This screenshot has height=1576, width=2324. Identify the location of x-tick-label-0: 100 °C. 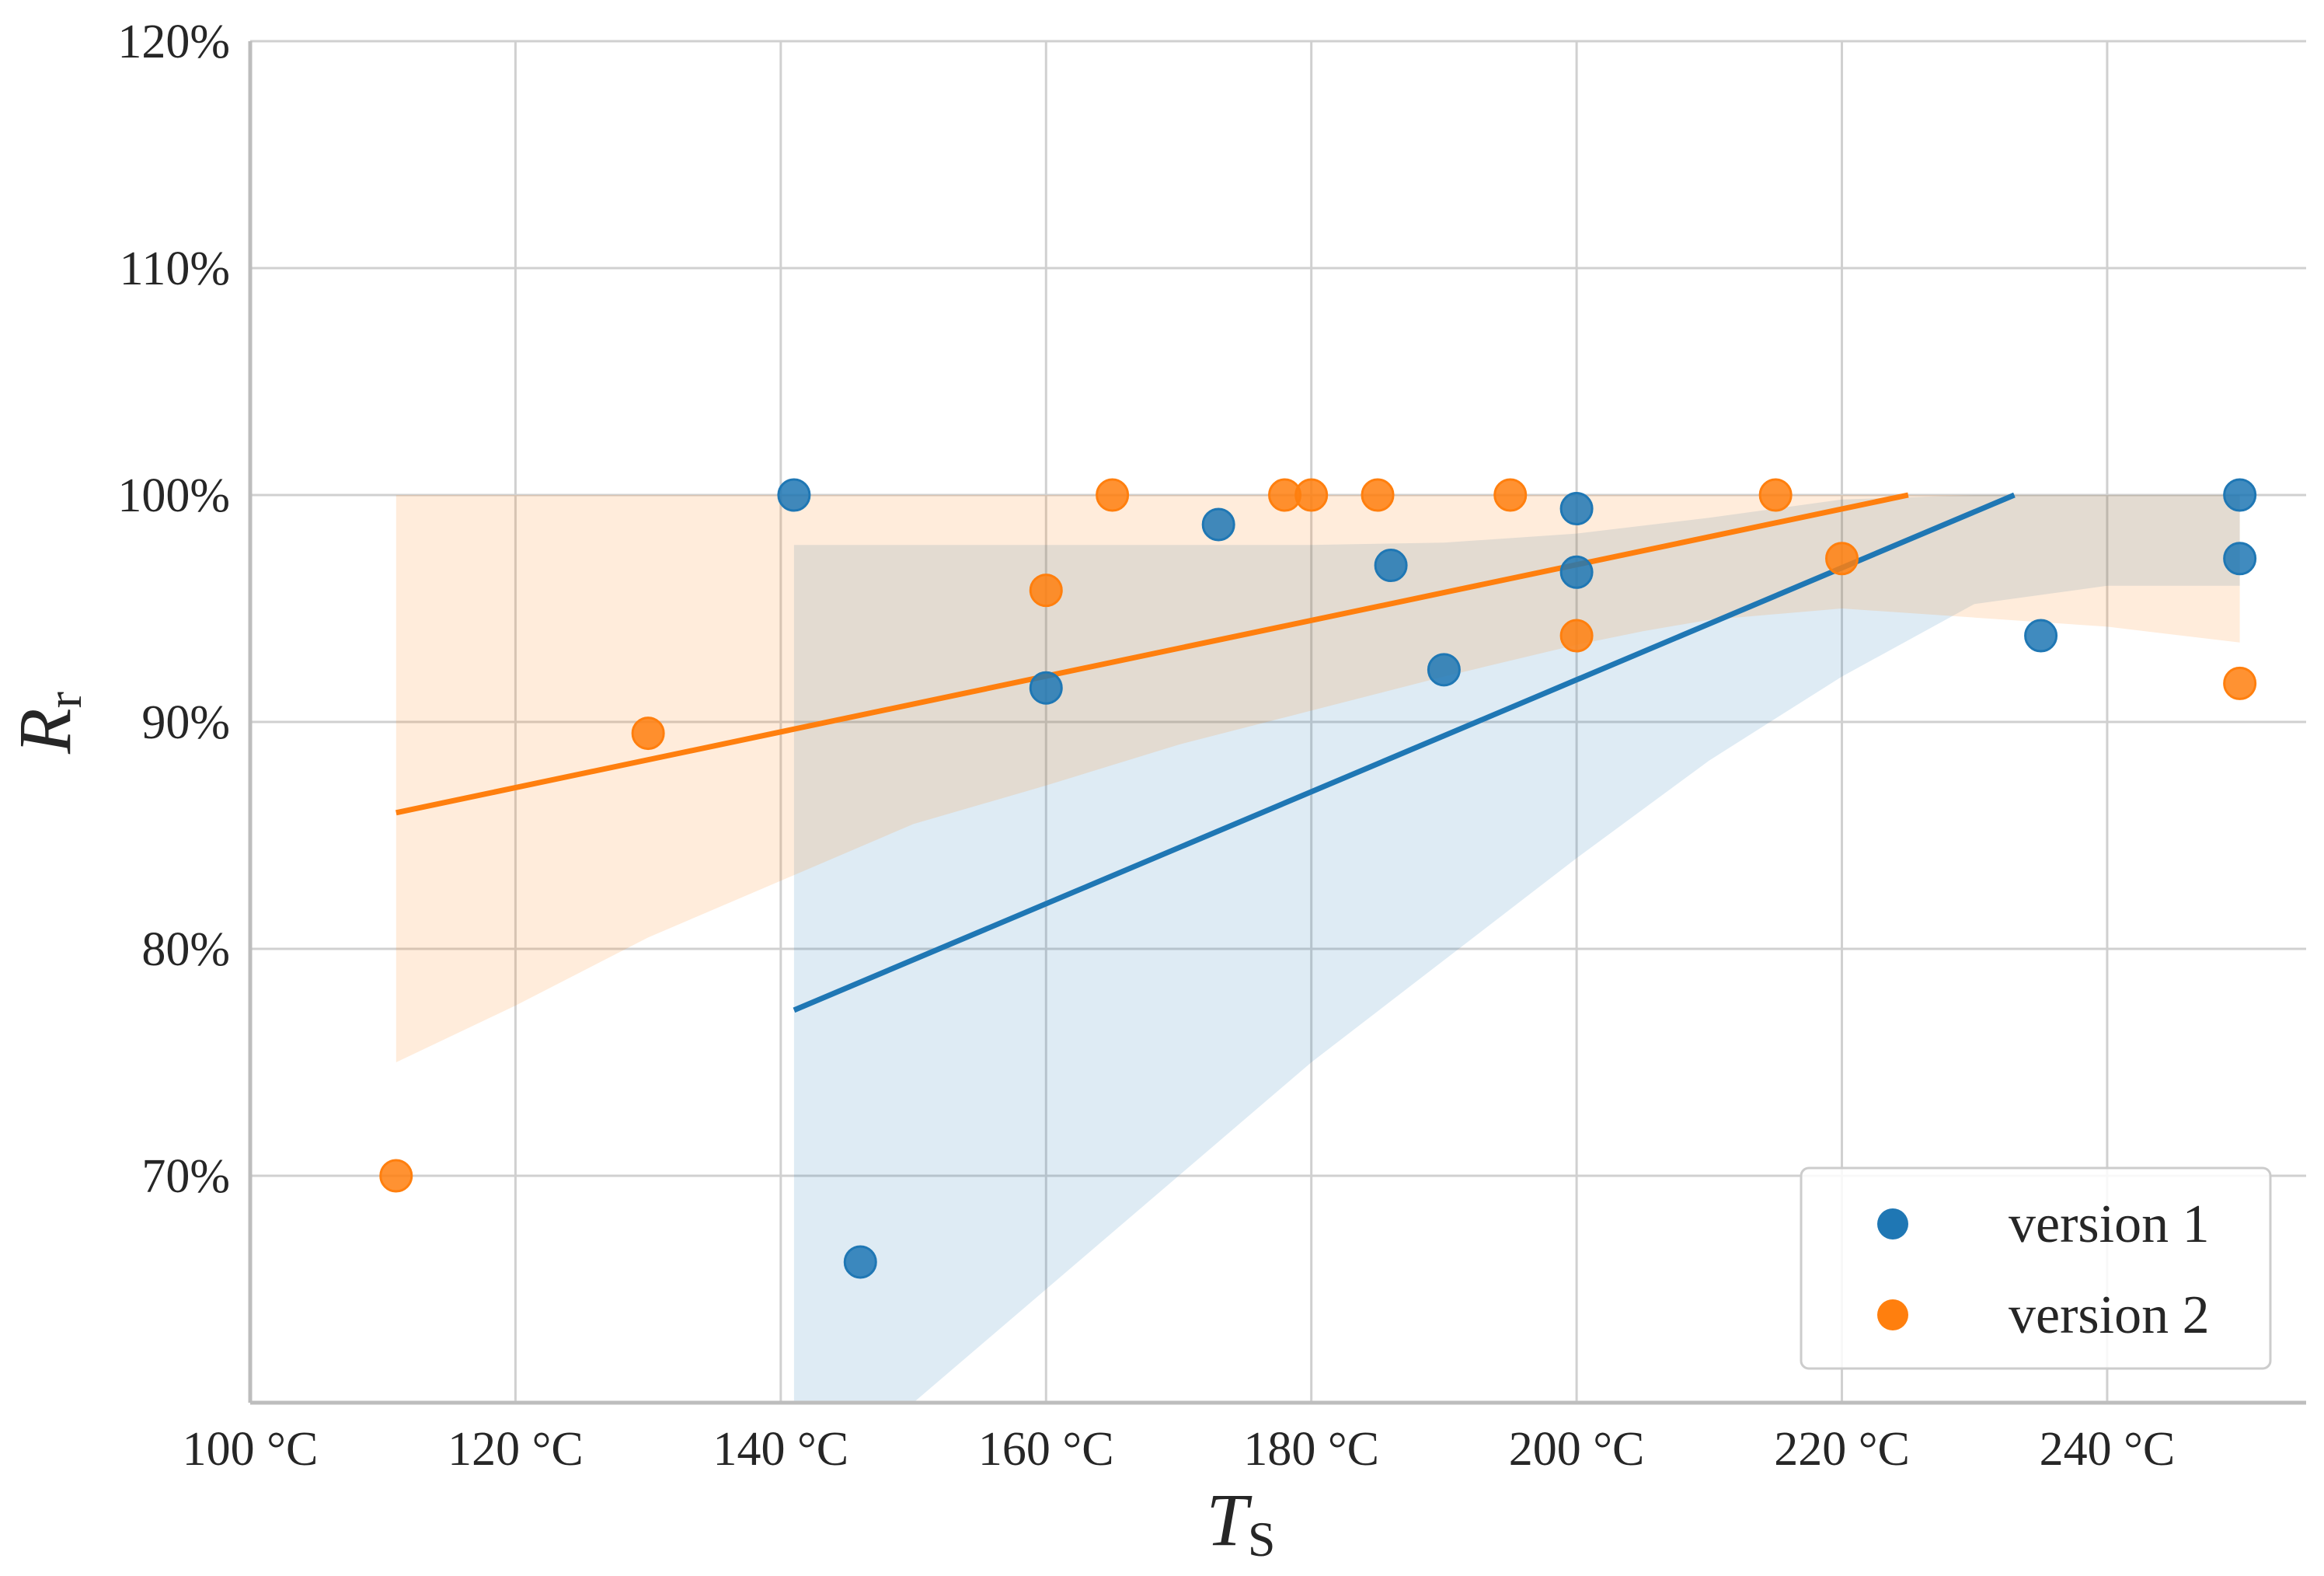
(251, 1449).